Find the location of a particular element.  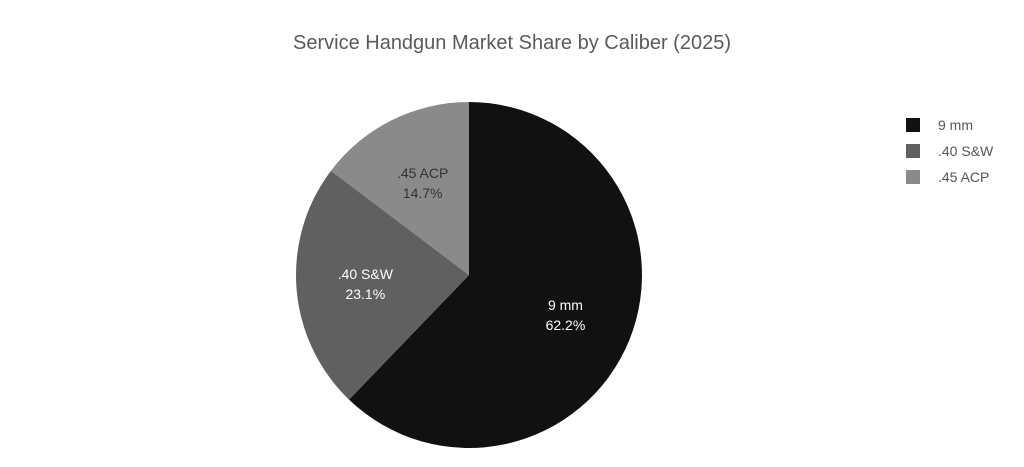

slice-value-label: 23.1% is located at coordinates (365, 294).